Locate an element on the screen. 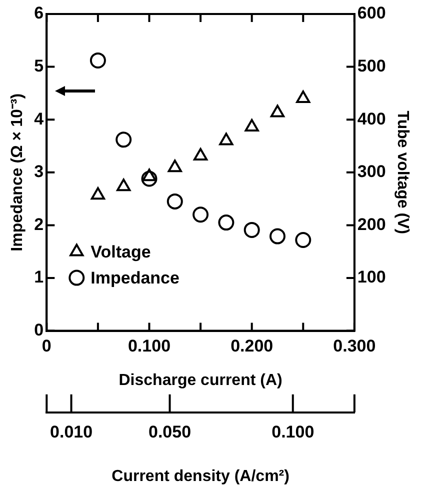  y-tick-label: 4 is located at coordinates (39, 118).